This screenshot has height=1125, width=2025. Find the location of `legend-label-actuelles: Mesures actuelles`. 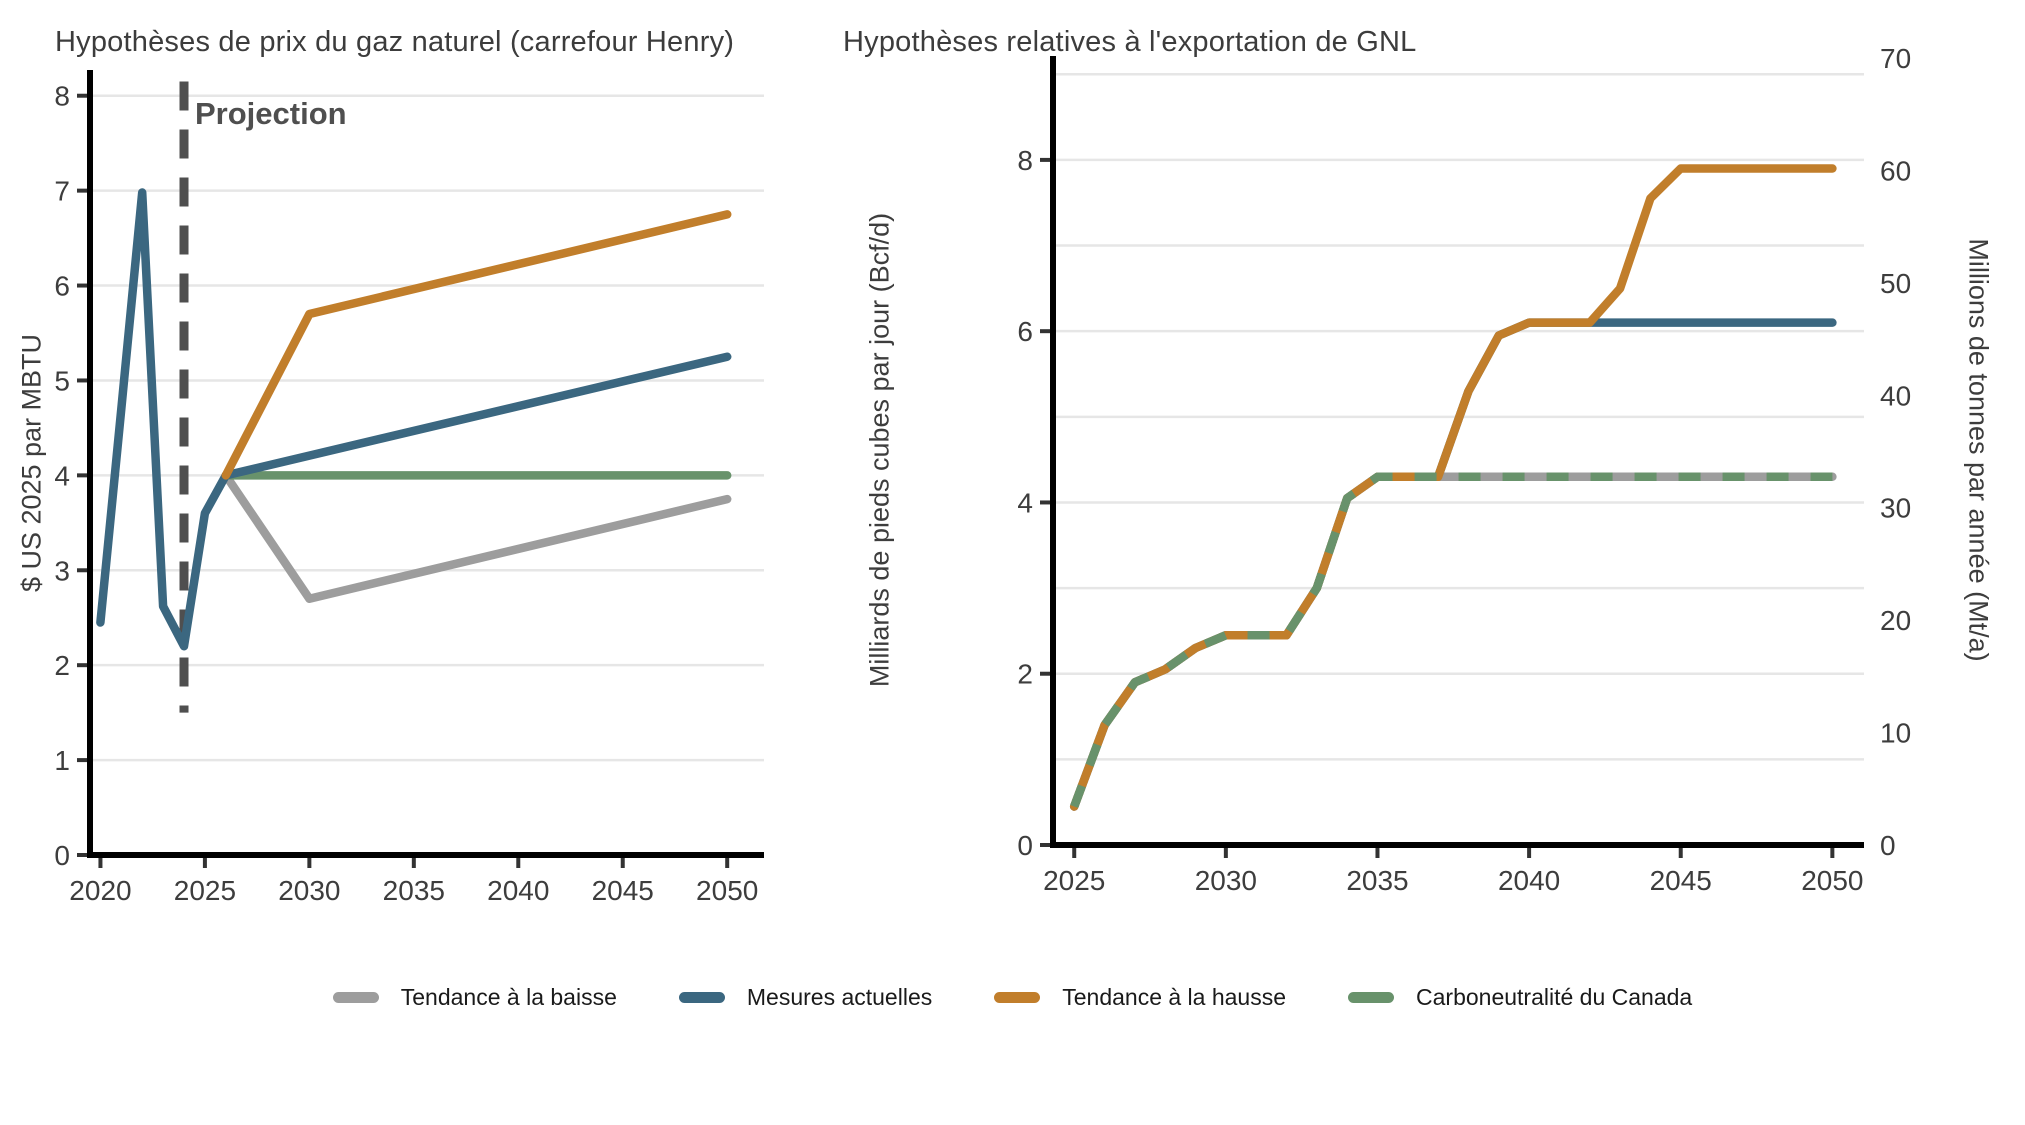

legend-label-actuelles: Mesures actuelles is located at coordinates (839, 996).